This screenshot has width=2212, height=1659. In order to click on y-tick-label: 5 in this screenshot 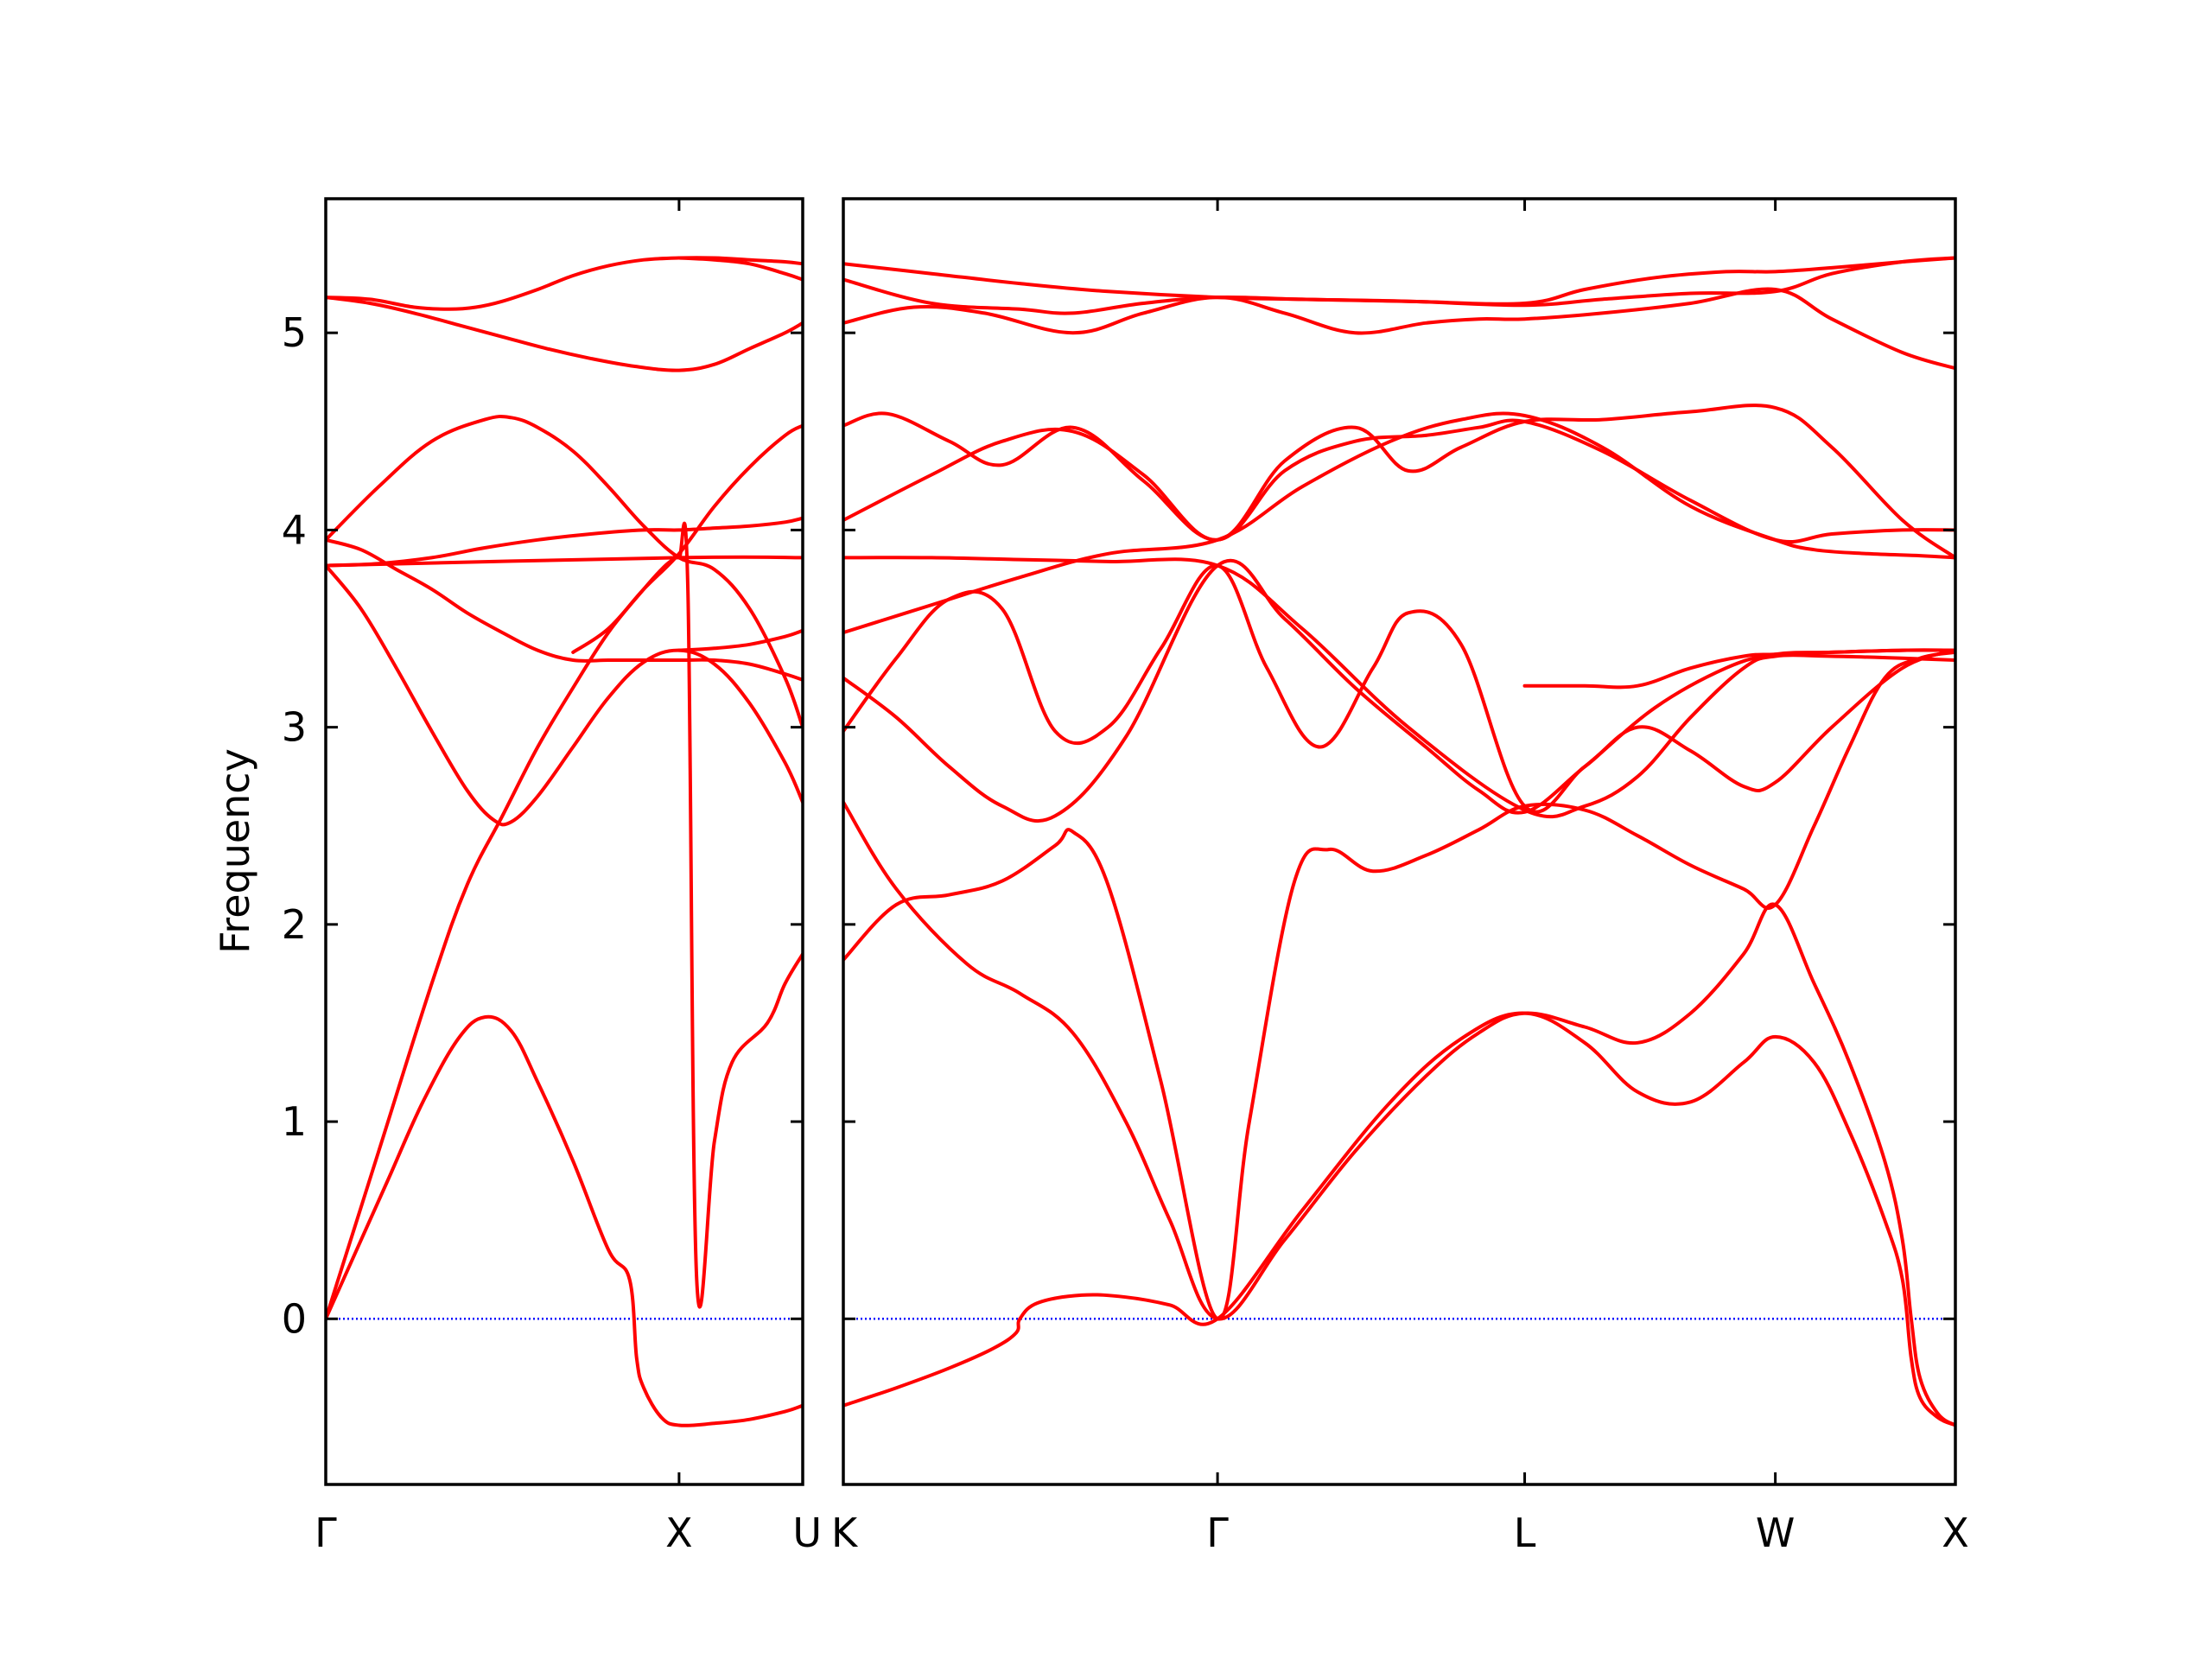, I will do `click(294, 332)`.